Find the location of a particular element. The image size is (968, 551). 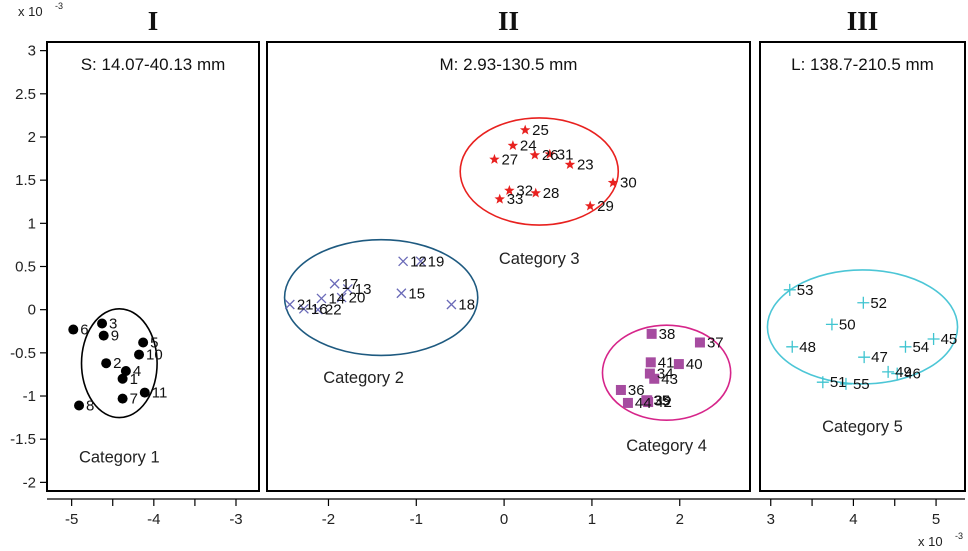

panel-range-label: M: 2.93-130.5 mm is located at coordinates (509, 64).